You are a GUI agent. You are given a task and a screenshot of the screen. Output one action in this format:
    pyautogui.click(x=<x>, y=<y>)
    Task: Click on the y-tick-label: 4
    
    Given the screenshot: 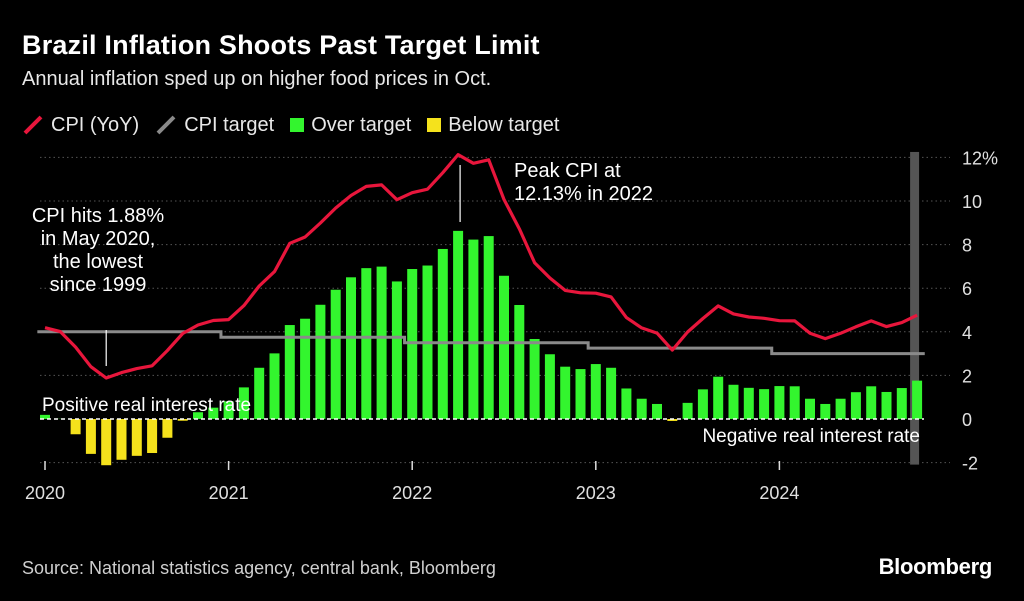 What is the action you would take?
    pyautogui.click(x=967, y=333)
    